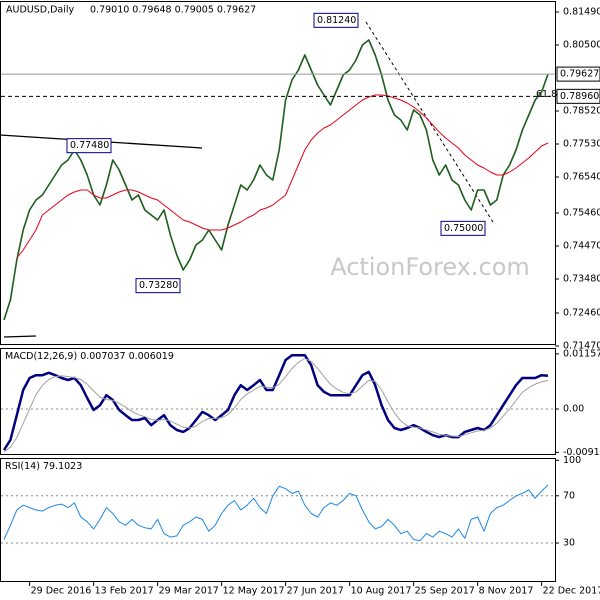 The width and height of the screenshot is (600, 600). What do you see at coordinates (581, 353) in the screenshot?
I see `y-tick-label: 0.011575` at bounding box center [581, 353].